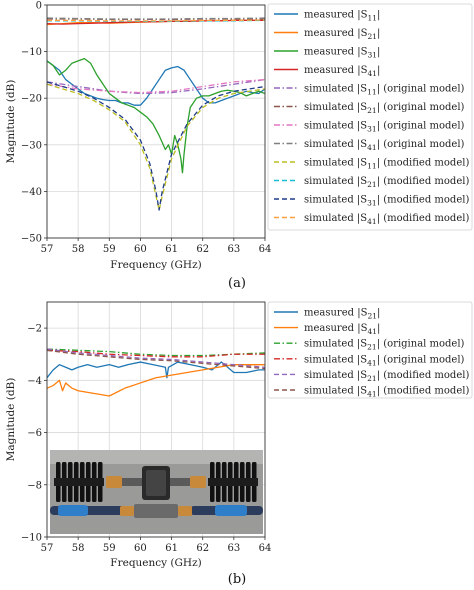 Image resolution: width=474 pixels, height=590 pixels. What do you see at coordinates (155, 563) in the screenshot?
I see `panel-b-x-axis-label: Frequency (GHz)` at bounding box center [155, 563].